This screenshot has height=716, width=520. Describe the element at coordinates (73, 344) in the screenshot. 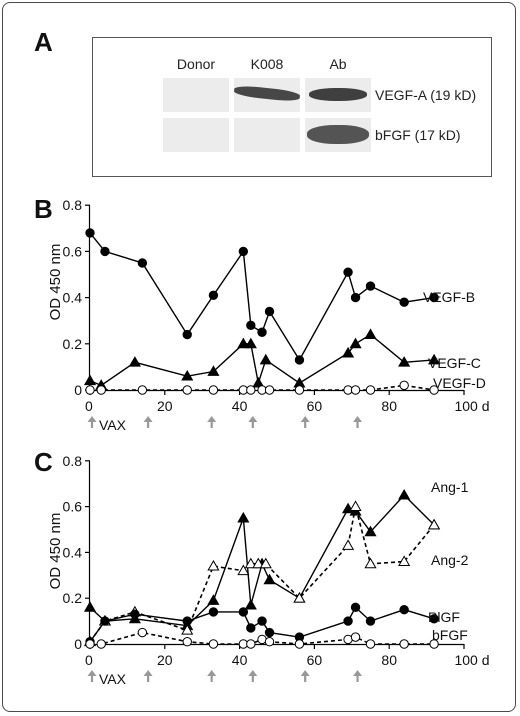

I see `y-tick-label-b: 0.2` at that location.